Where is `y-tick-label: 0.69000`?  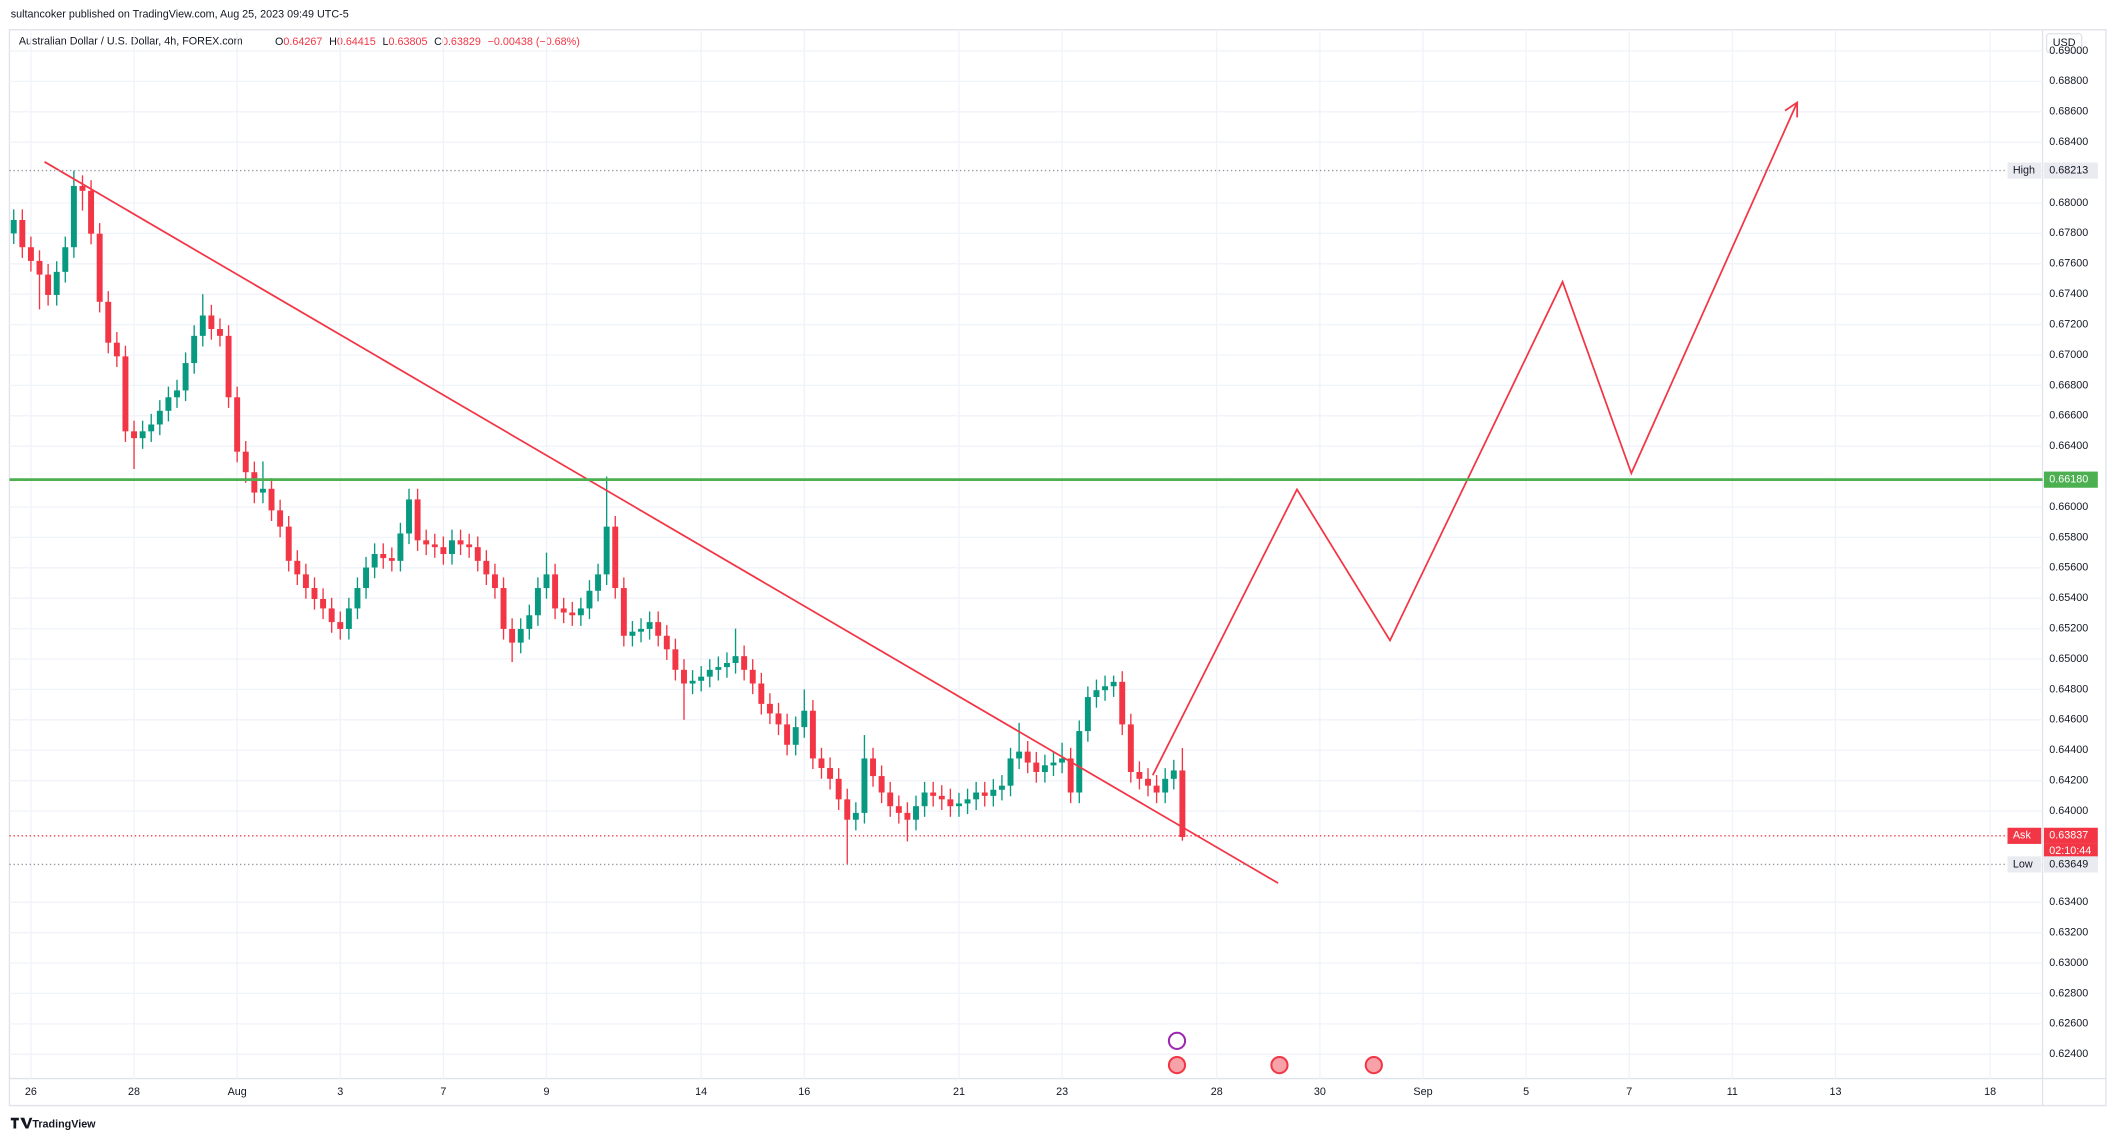 y-tick-label: 0.69000 is located at coordinates (2068, 51).